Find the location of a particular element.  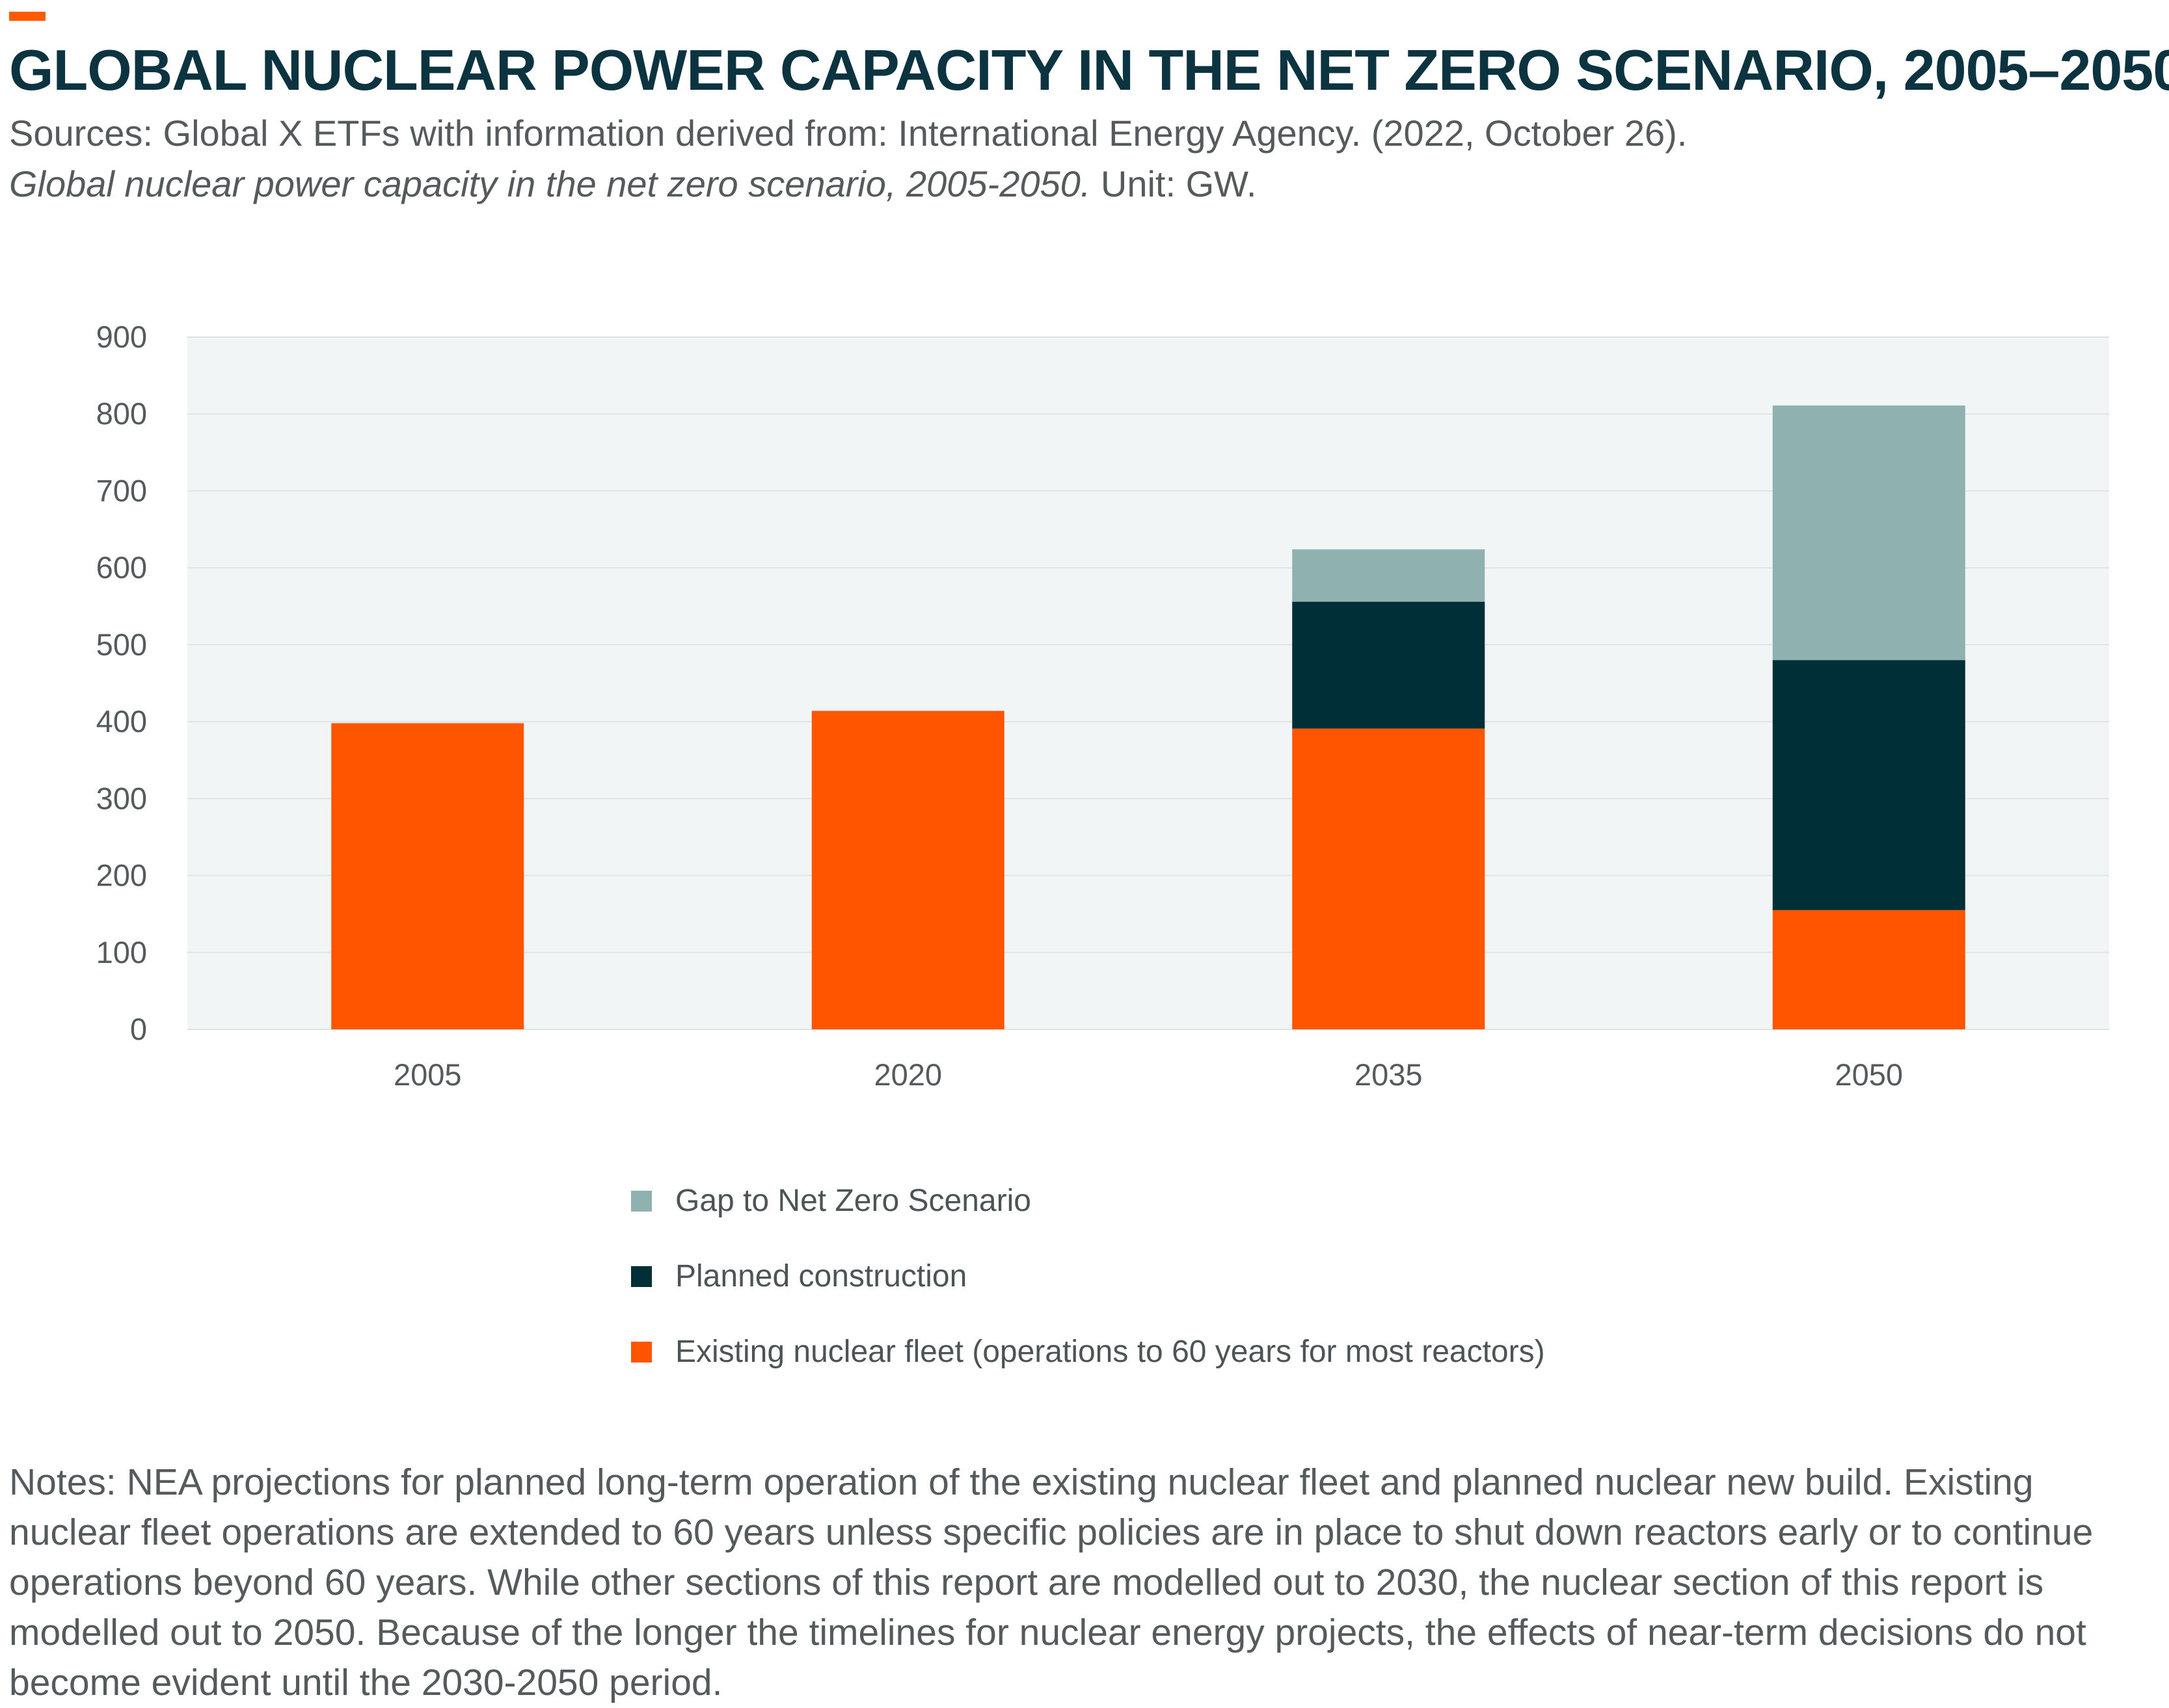

x-tick-label: 2005 is located at coordinates (428, 1074).